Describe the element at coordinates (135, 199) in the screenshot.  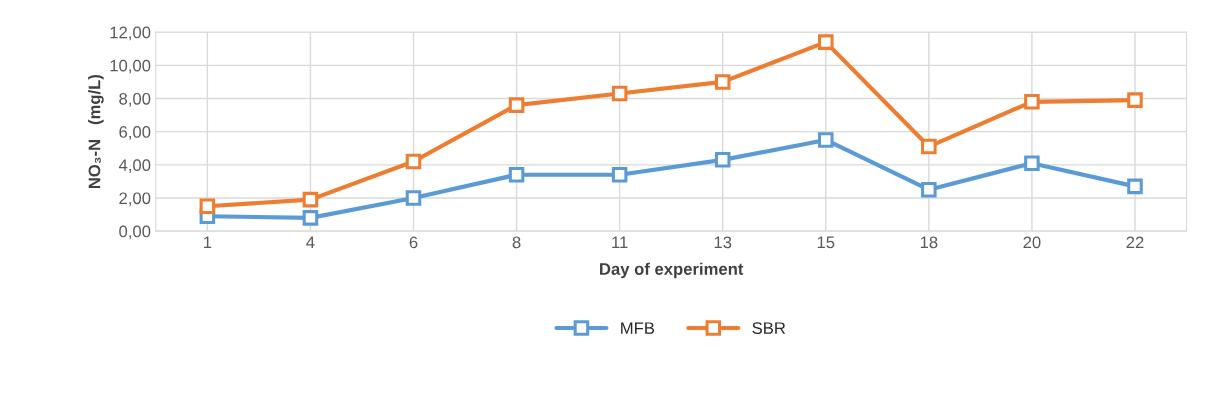
I see `y-tick-label: 2,00` at that location.